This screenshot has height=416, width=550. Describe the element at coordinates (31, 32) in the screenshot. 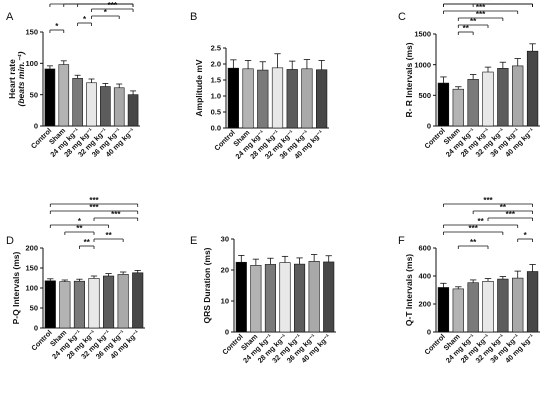

I see `panel-a-y-tick-label: 150` at that location.